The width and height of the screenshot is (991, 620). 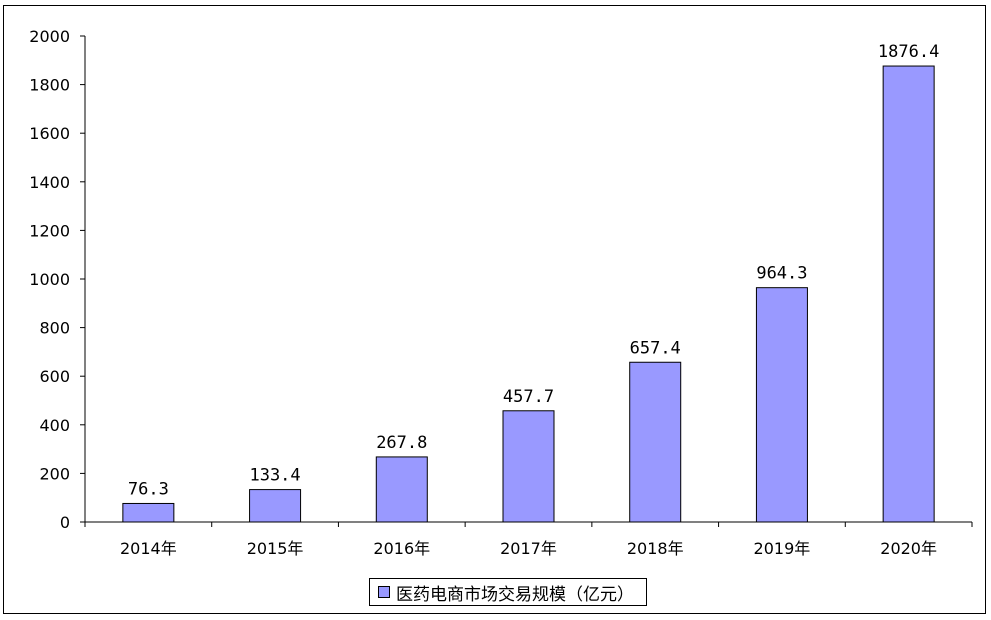 What do you see at coordinates (515, 594) in the screenshot?
I see `legend-label: 医药电商市场交易规模（亿元）` at bounding box center [515, 594].